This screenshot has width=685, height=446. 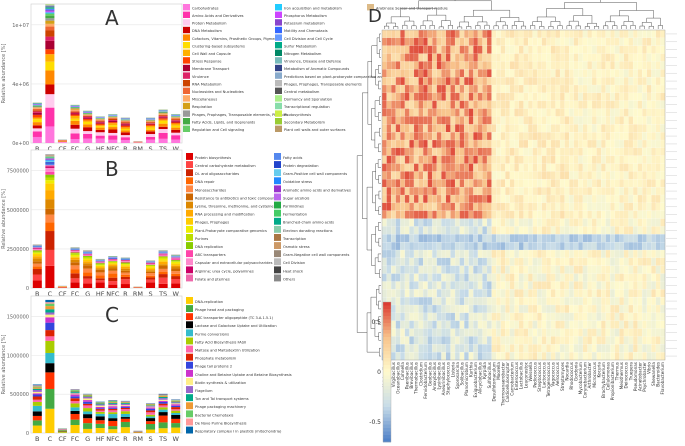 What do you see at coordinates (125, 439) in the screenshot?
I see `x-tick-label: R` at bounding box center [125, 439].